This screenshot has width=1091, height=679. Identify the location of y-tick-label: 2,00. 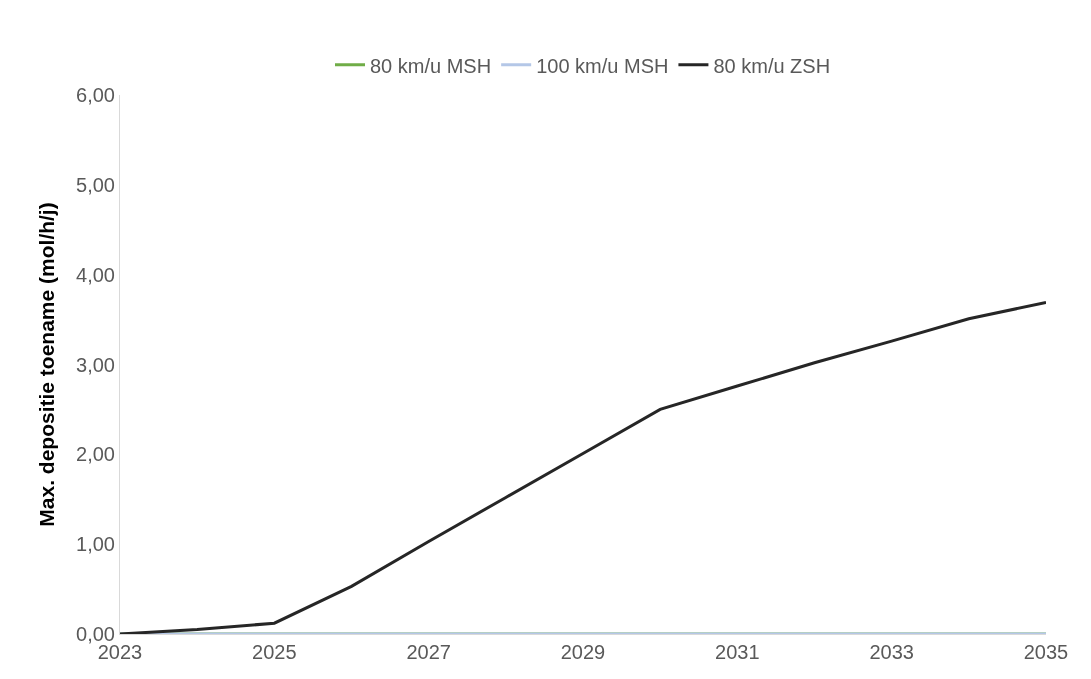
(95, 454).